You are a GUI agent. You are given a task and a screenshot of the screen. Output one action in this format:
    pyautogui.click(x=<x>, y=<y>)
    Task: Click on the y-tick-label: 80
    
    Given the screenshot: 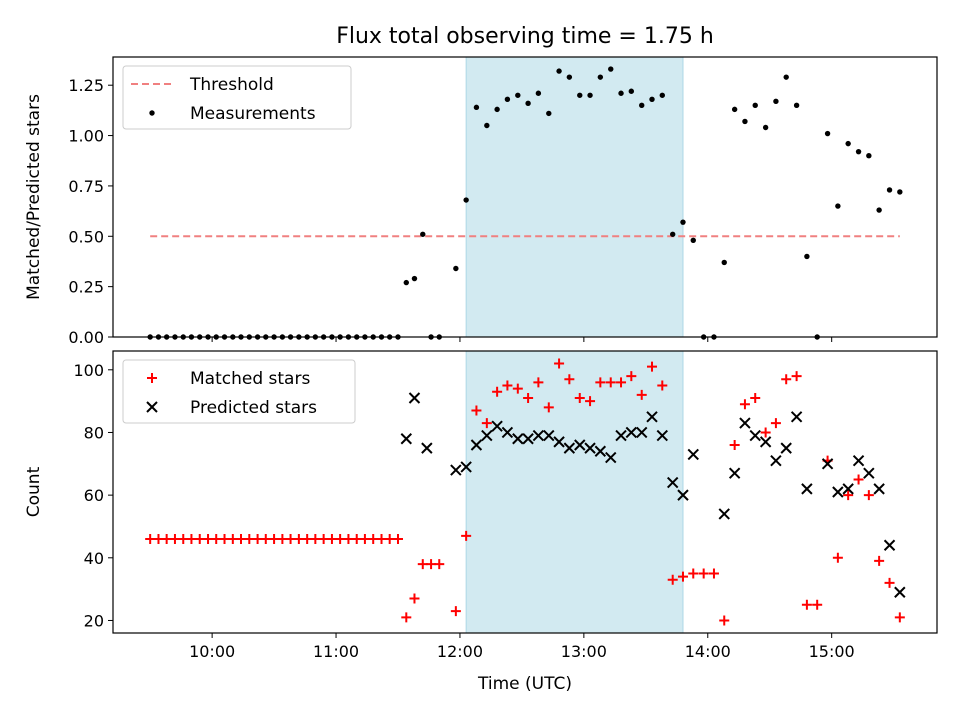 What is the action you would take?
    pyautogui.click(x=94, y=432)
    